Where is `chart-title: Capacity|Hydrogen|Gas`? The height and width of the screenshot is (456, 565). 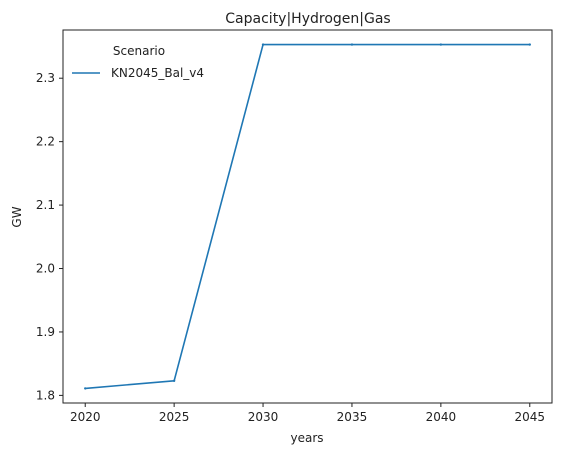
chart-title: Capacity|Hydrogen|Gas is located at coordinates (307, 19).